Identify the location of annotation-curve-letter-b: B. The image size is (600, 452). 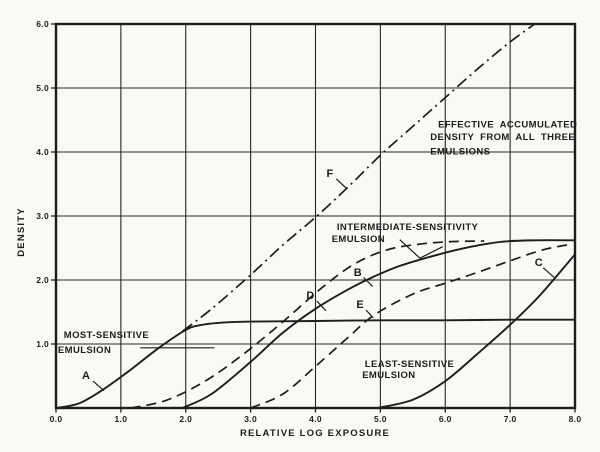
(364, 277).